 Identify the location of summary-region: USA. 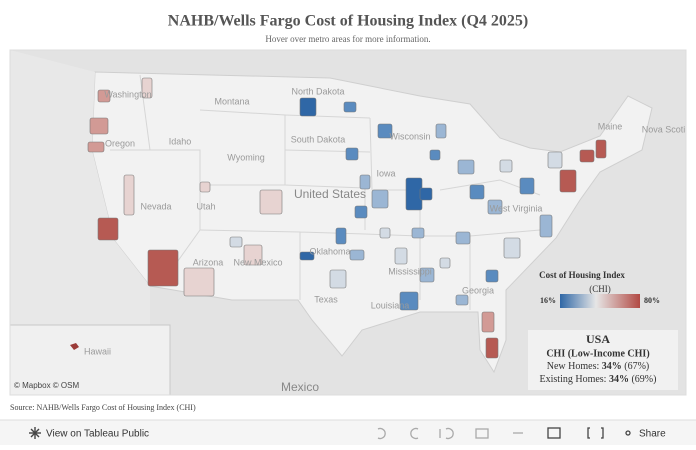
(598, 339).